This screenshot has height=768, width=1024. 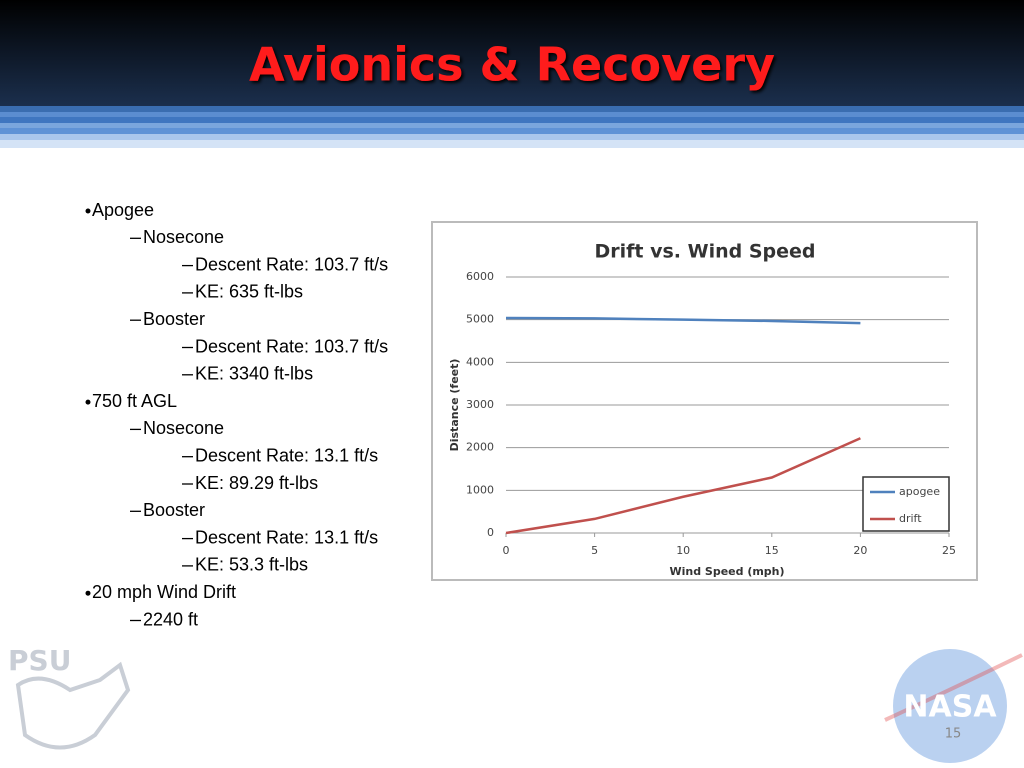 I want to click on x-tick-label: 0, so click(x=506, y=550).